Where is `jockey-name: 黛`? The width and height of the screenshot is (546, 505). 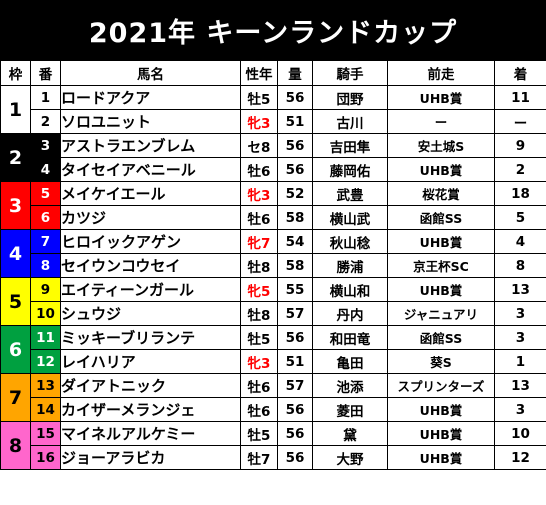
jockey-name: 黛 is located at coordinates (350, 433).